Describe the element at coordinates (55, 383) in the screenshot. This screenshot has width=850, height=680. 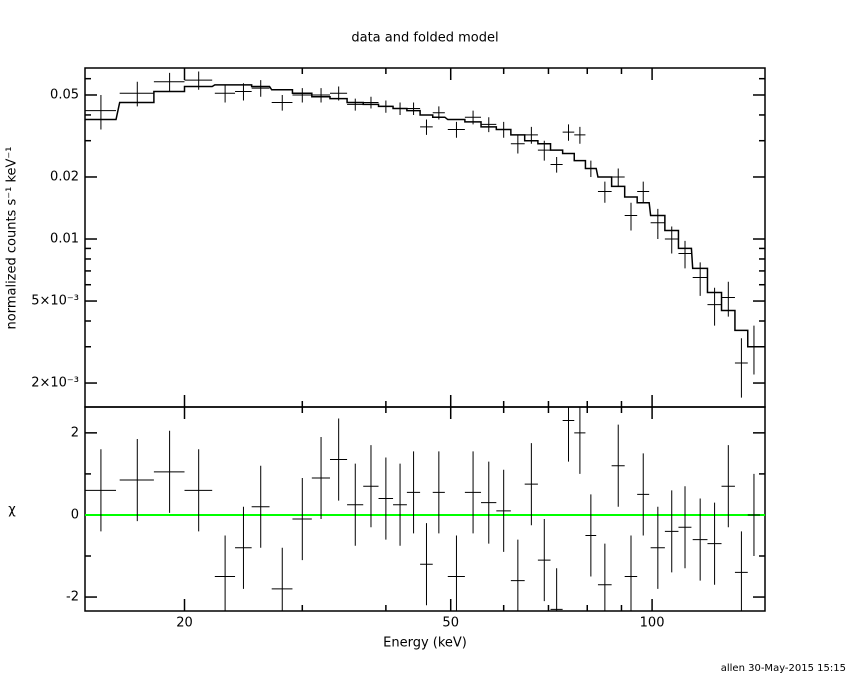
I see `y-tick-label: 2×10⁻³` at that location.